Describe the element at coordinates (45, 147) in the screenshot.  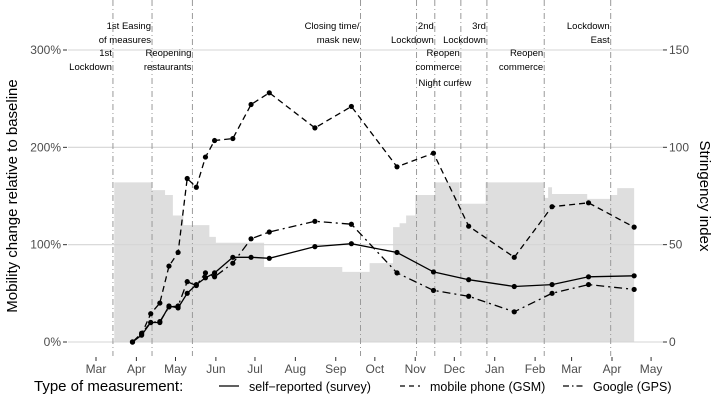
I see `y-tick-label: 200%` at that location.